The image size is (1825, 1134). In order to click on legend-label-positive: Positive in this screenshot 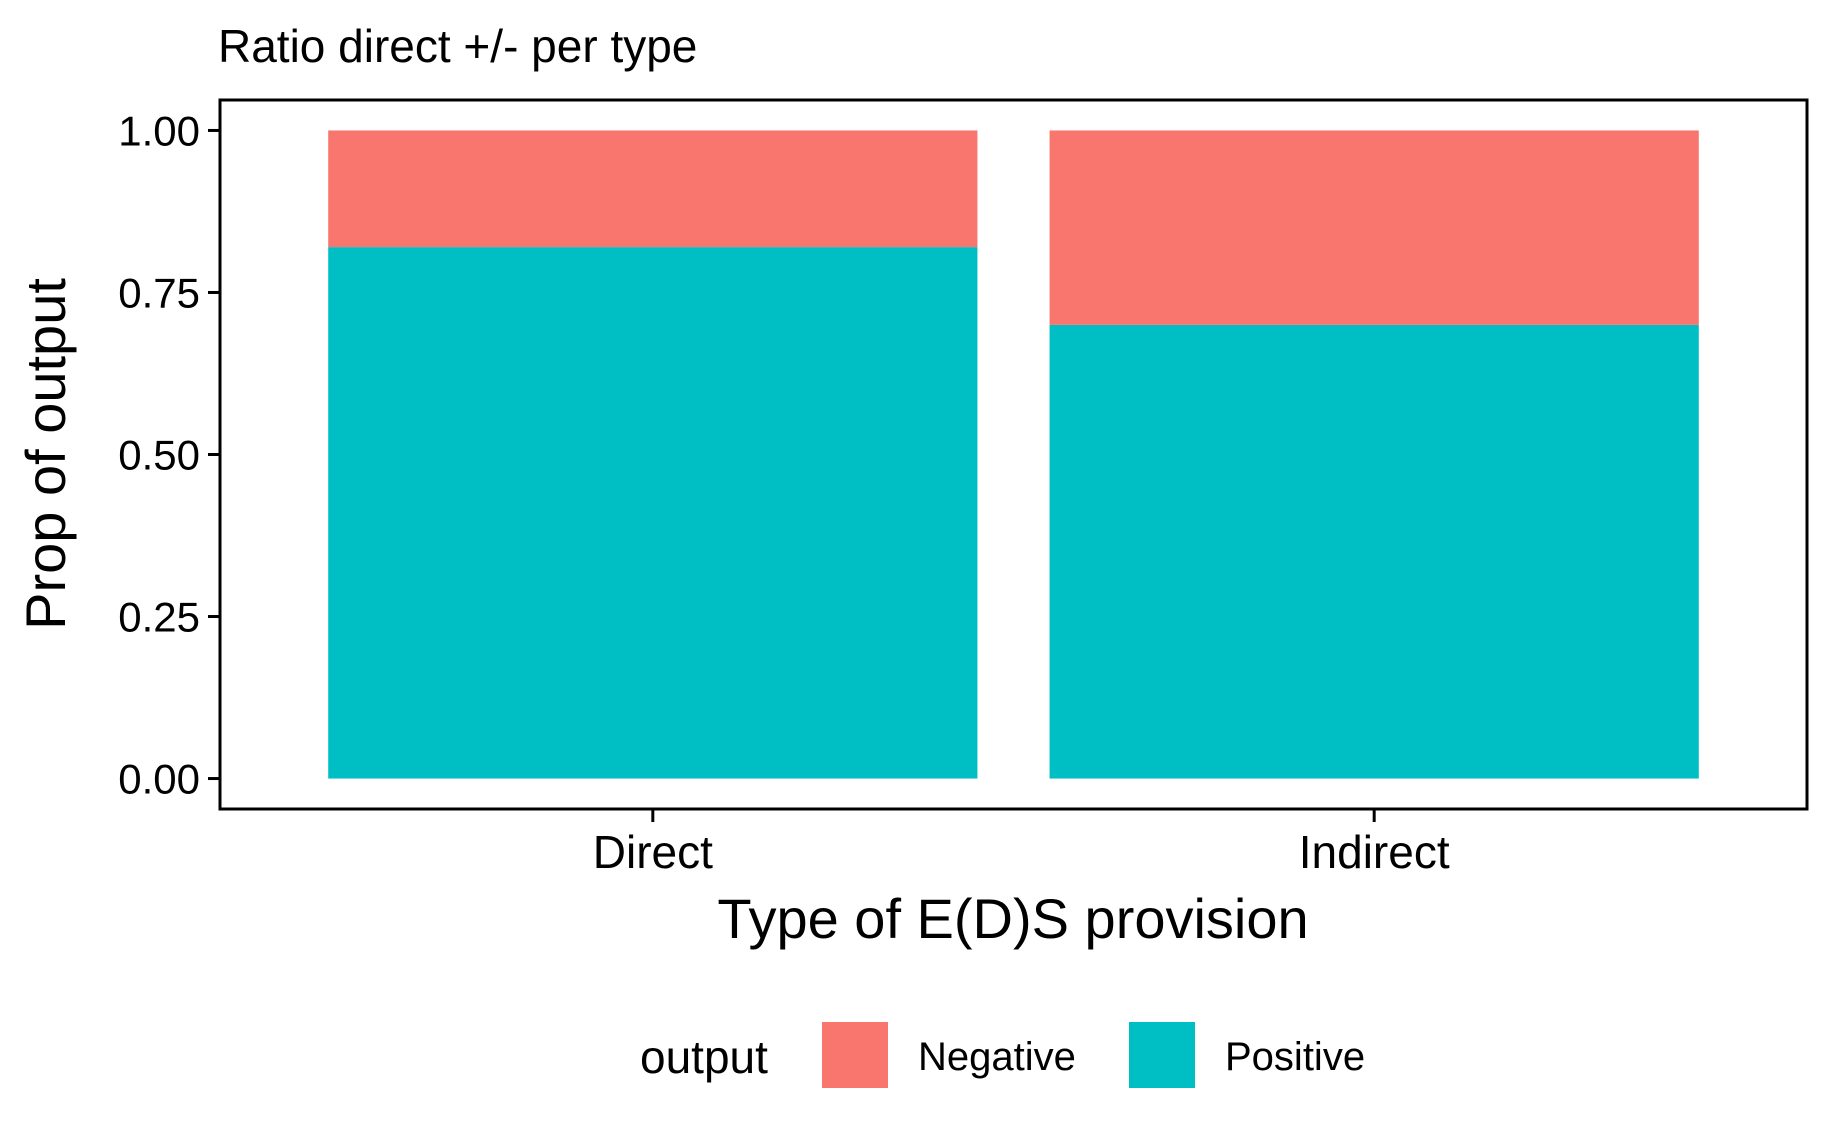, I will do `click(1295, 1057)`.